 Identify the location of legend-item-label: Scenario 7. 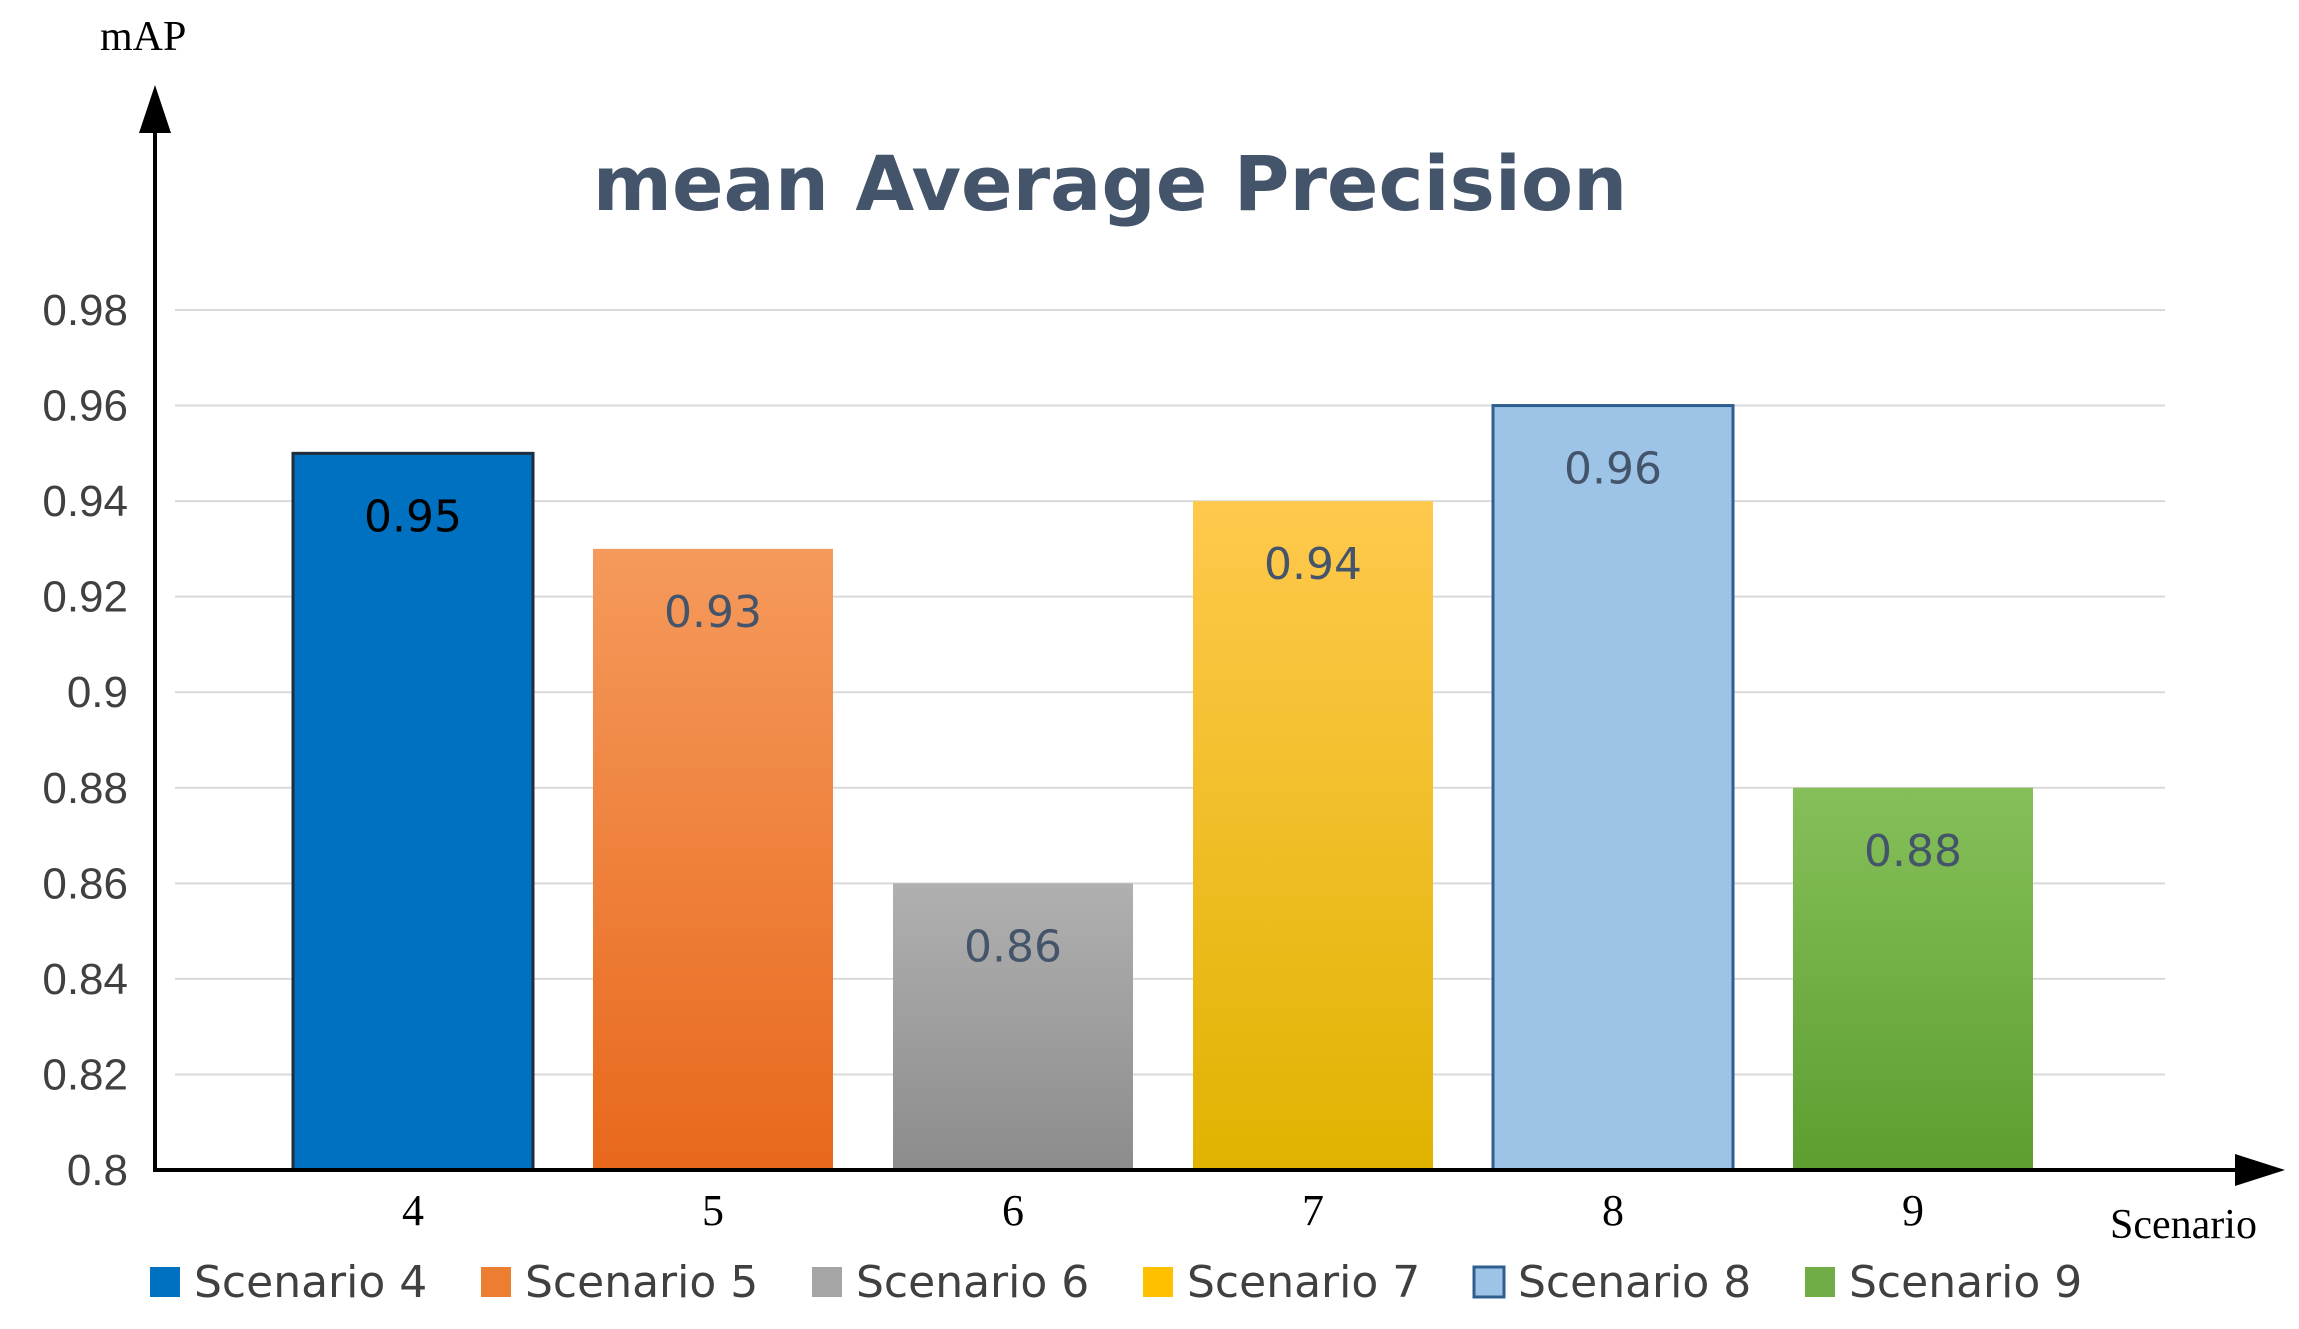
(1303, 1282).